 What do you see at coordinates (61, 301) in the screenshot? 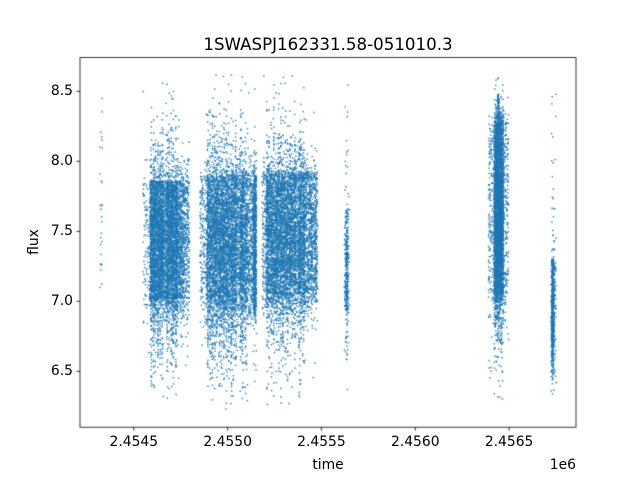
I see `y-tick-label: 7.0` at bounding box center [61, 301].